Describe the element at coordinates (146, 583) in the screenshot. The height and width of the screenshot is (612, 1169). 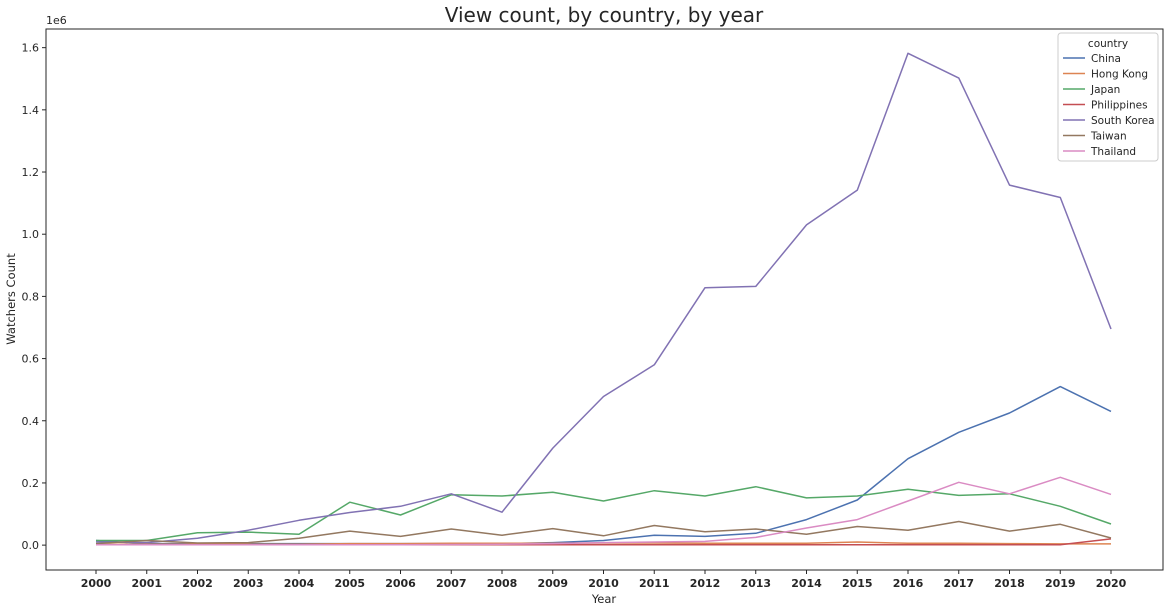
I see `x-tick-label: 2001` at that location.